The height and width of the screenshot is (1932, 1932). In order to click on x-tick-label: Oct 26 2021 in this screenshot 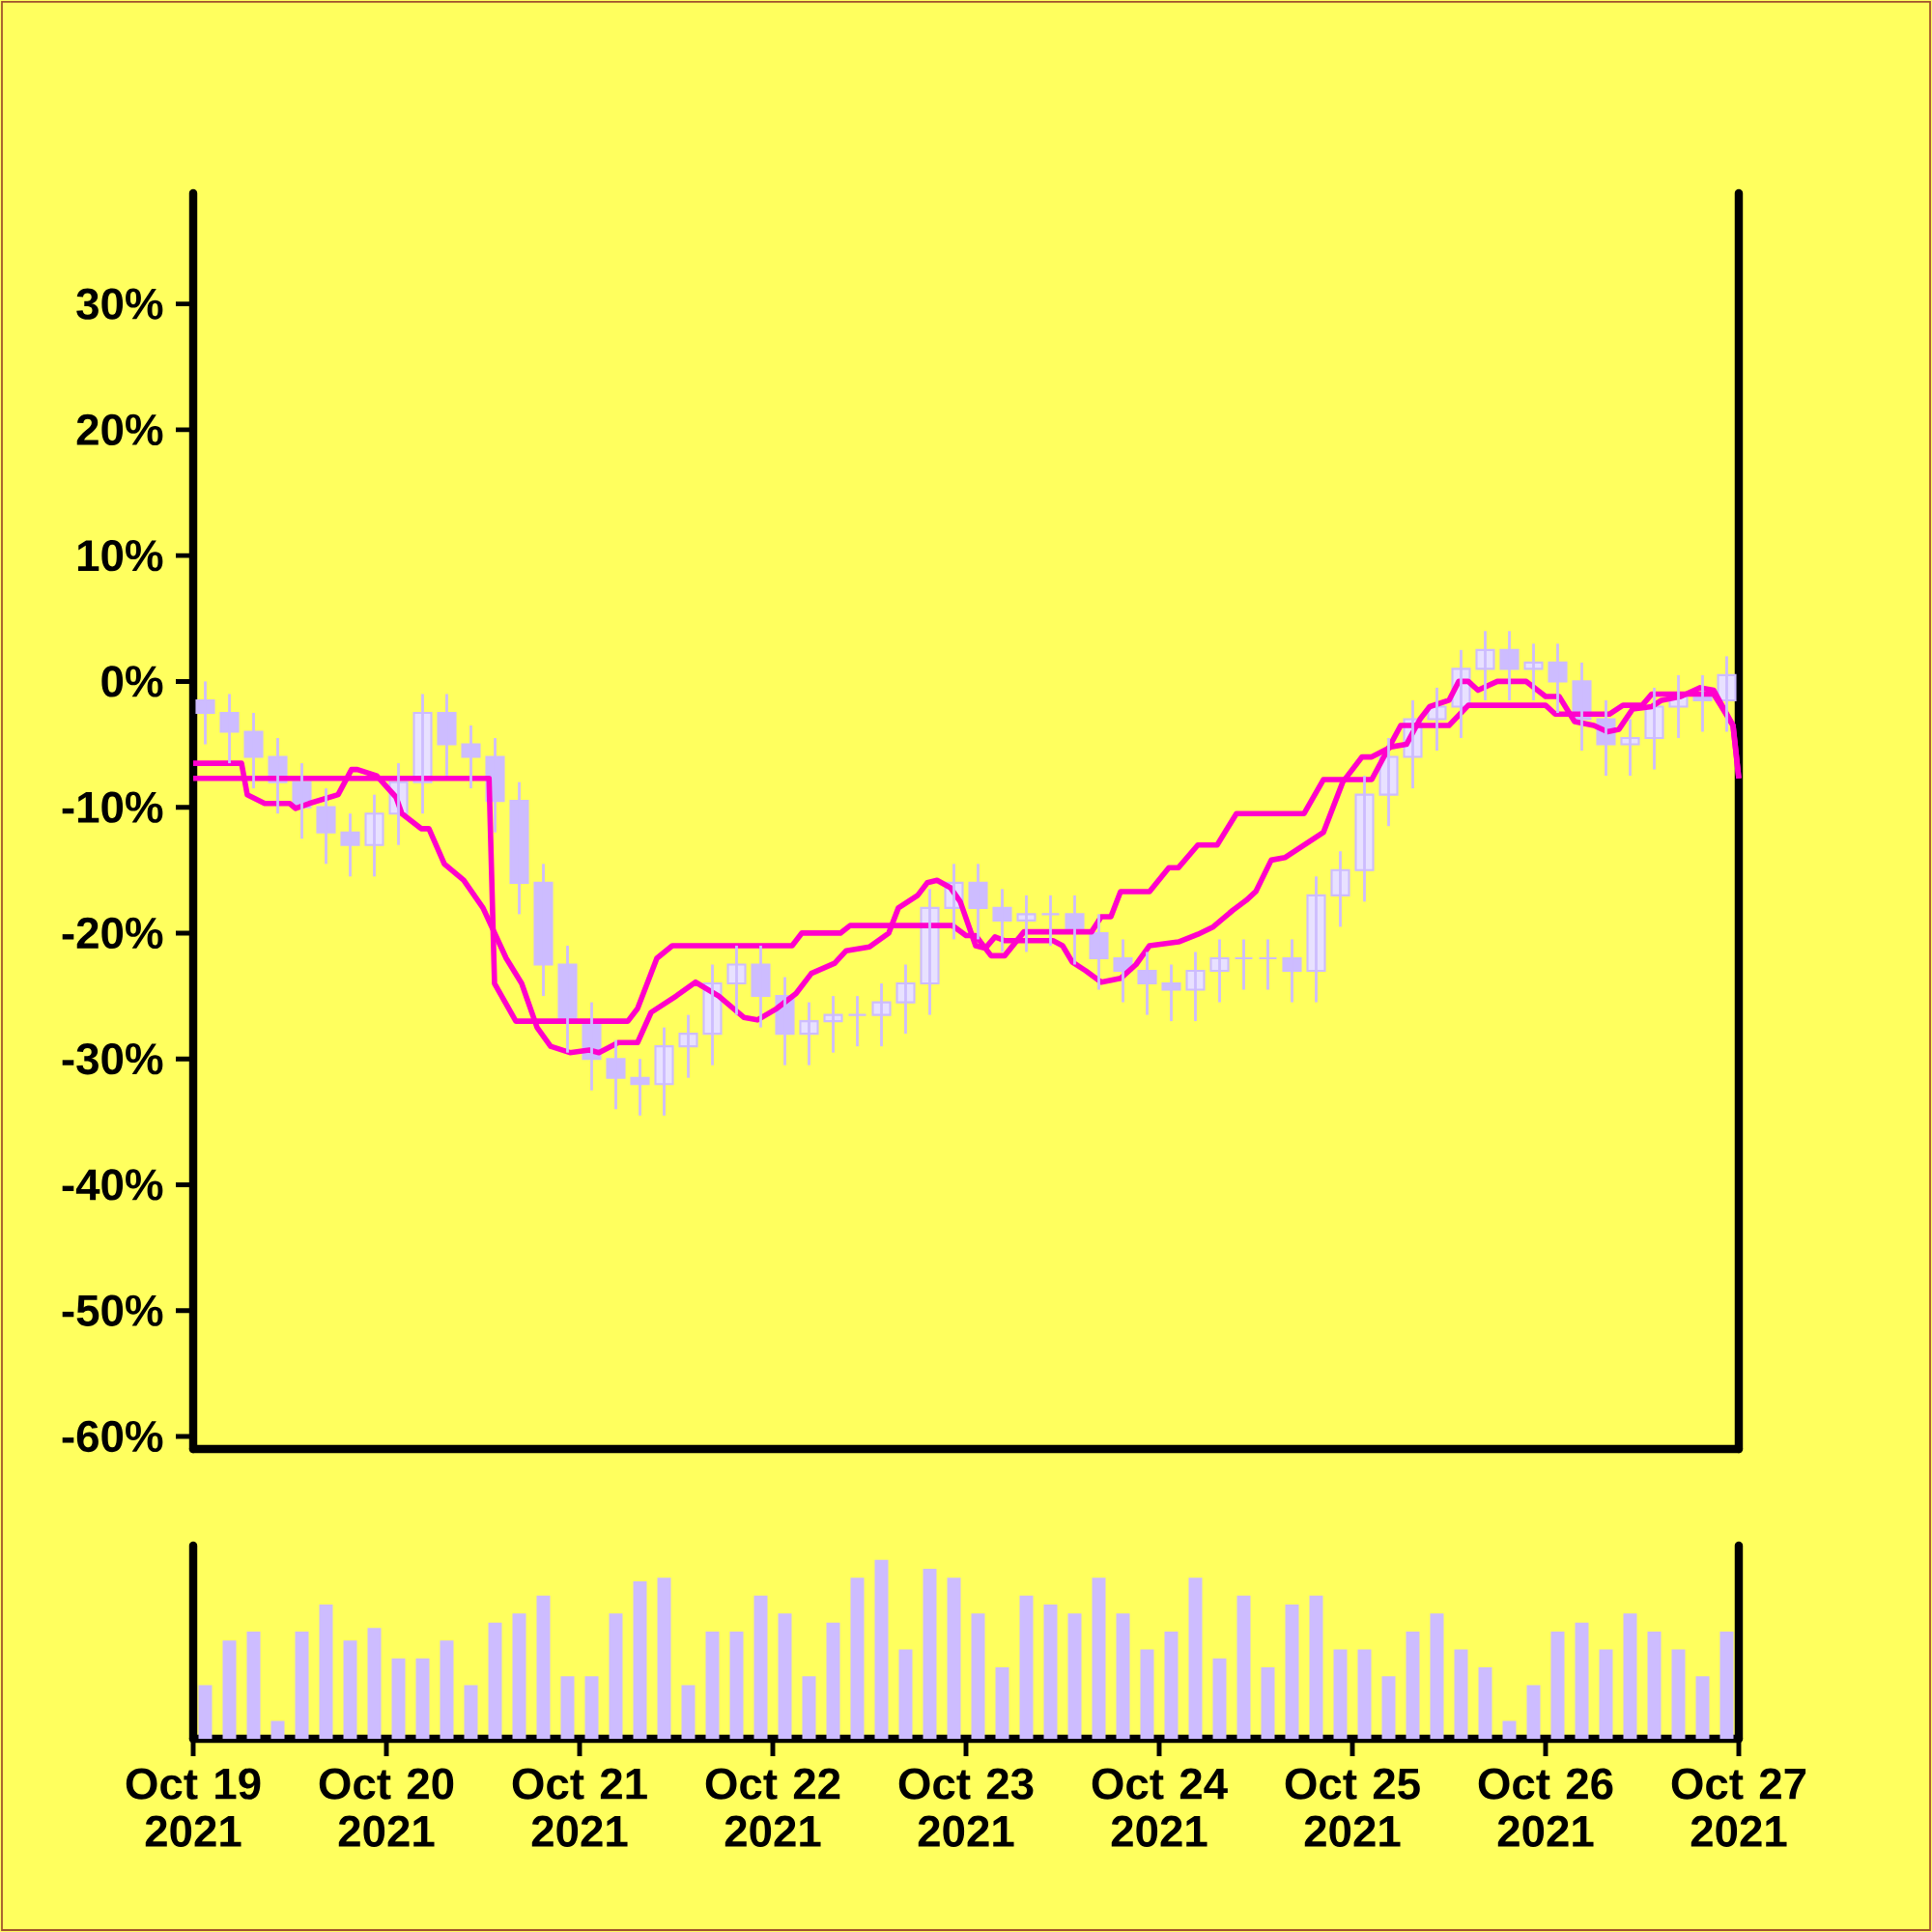, I will do `click(1545, 1807)`.